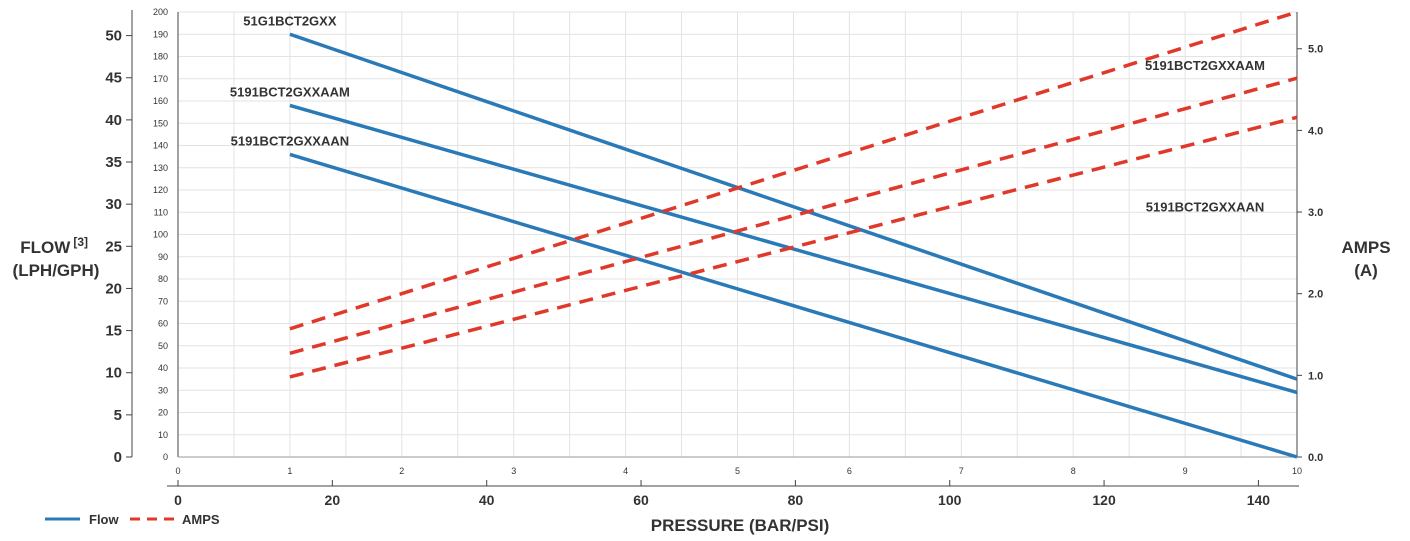 This screenshot has height=541, width=1410. I want to click on tick-label-bar: 5, so click(737, 471).